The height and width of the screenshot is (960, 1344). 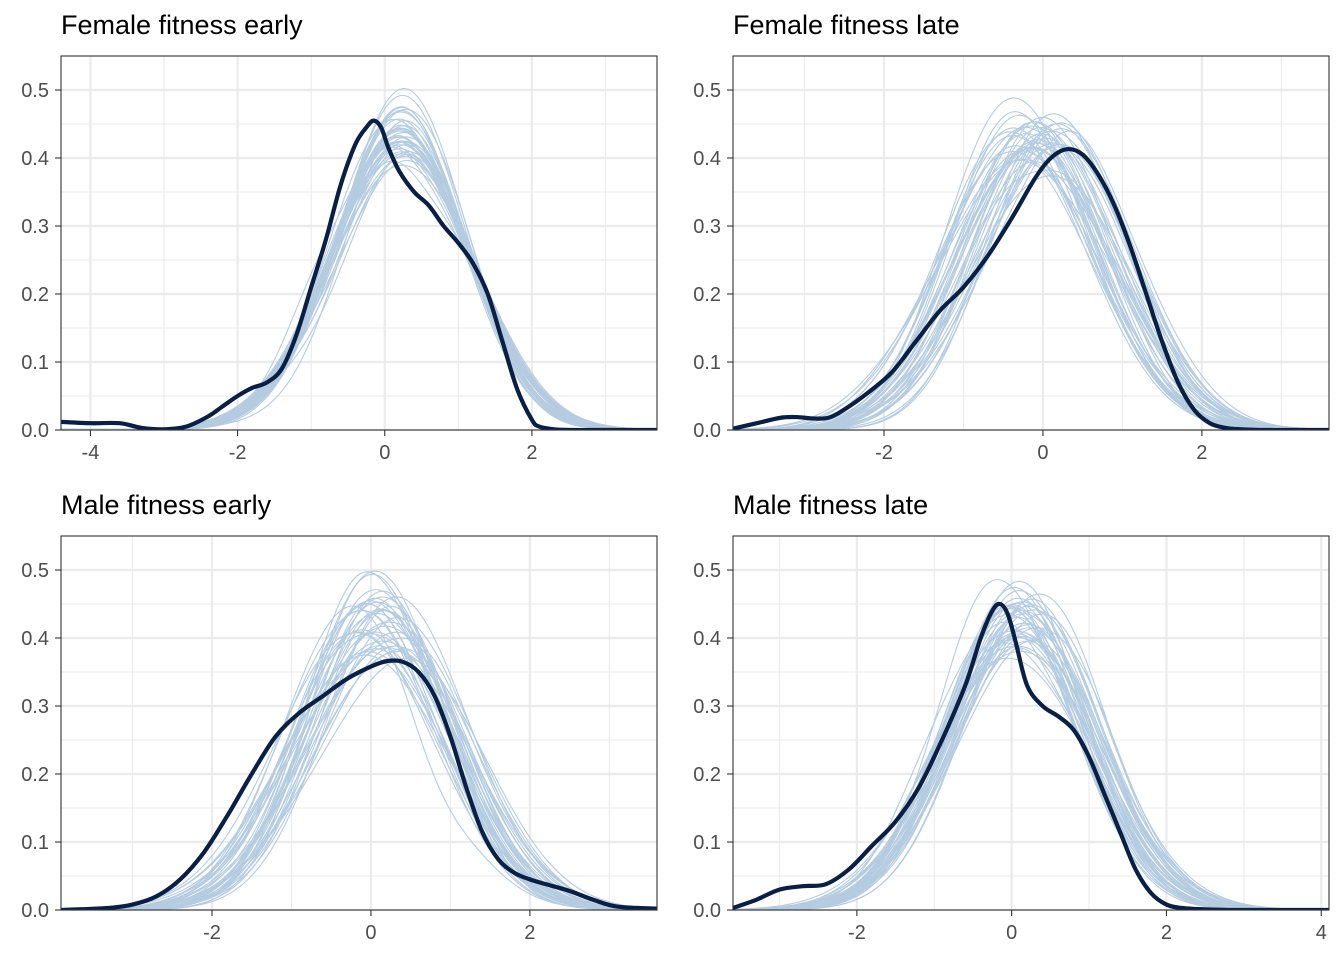 What do you see at coordinates (707, 159) in the screenshot?
I see `y-tick-label: 0.4` at bounding box center [707, 159].